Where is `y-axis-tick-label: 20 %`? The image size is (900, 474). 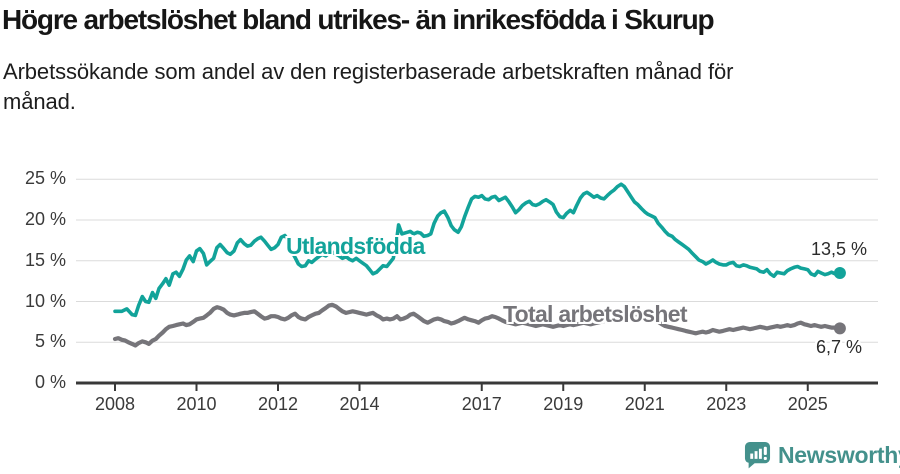 y-axis-tick-label: 20 % is located at coordinates (45, 219).